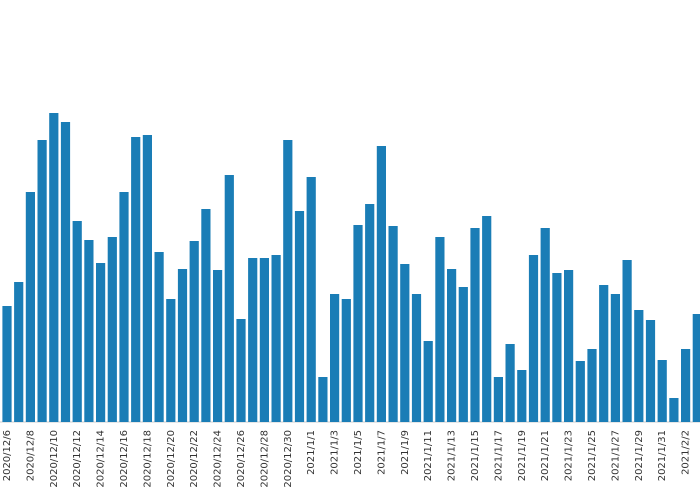 The width and height of the screenshot is (700, 500). What do you see at coordinates (662, 455) in the screenshot?
I see `x-tick-label: 2021/1/31` at bounding box center [662, 455].